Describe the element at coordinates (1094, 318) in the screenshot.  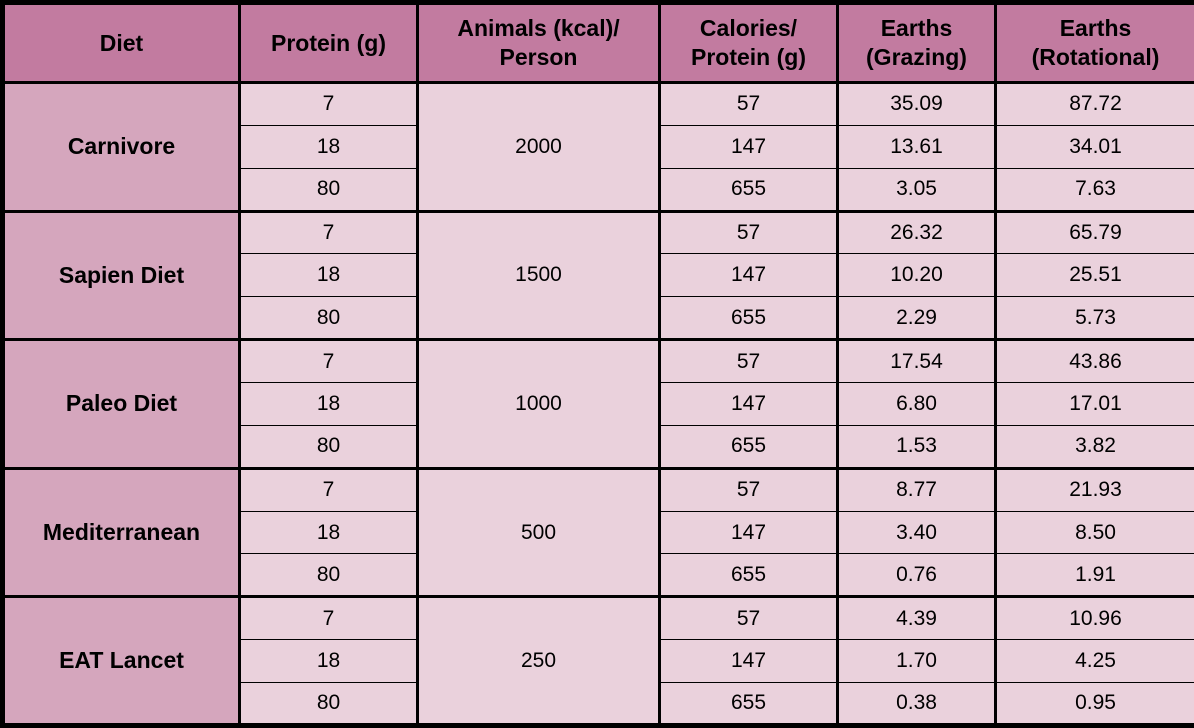
I see `earths-rotational-cell: 5.73` at that location.